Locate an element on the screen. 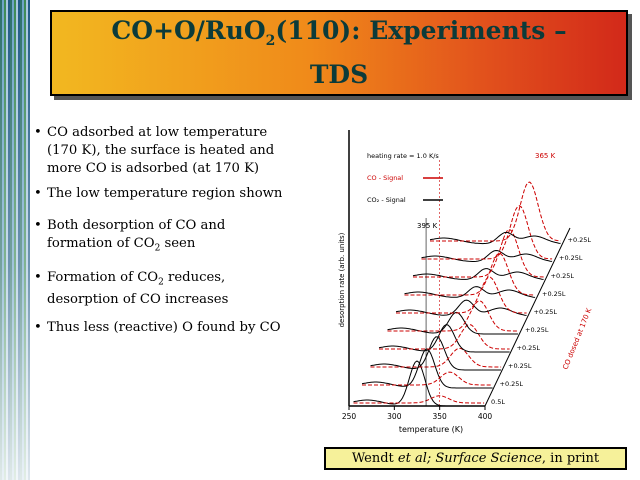 Image resolution: width=640 pixels, height=480 pixels. bullet-text: The low temperature region shown is located at coordinates (165, 193).